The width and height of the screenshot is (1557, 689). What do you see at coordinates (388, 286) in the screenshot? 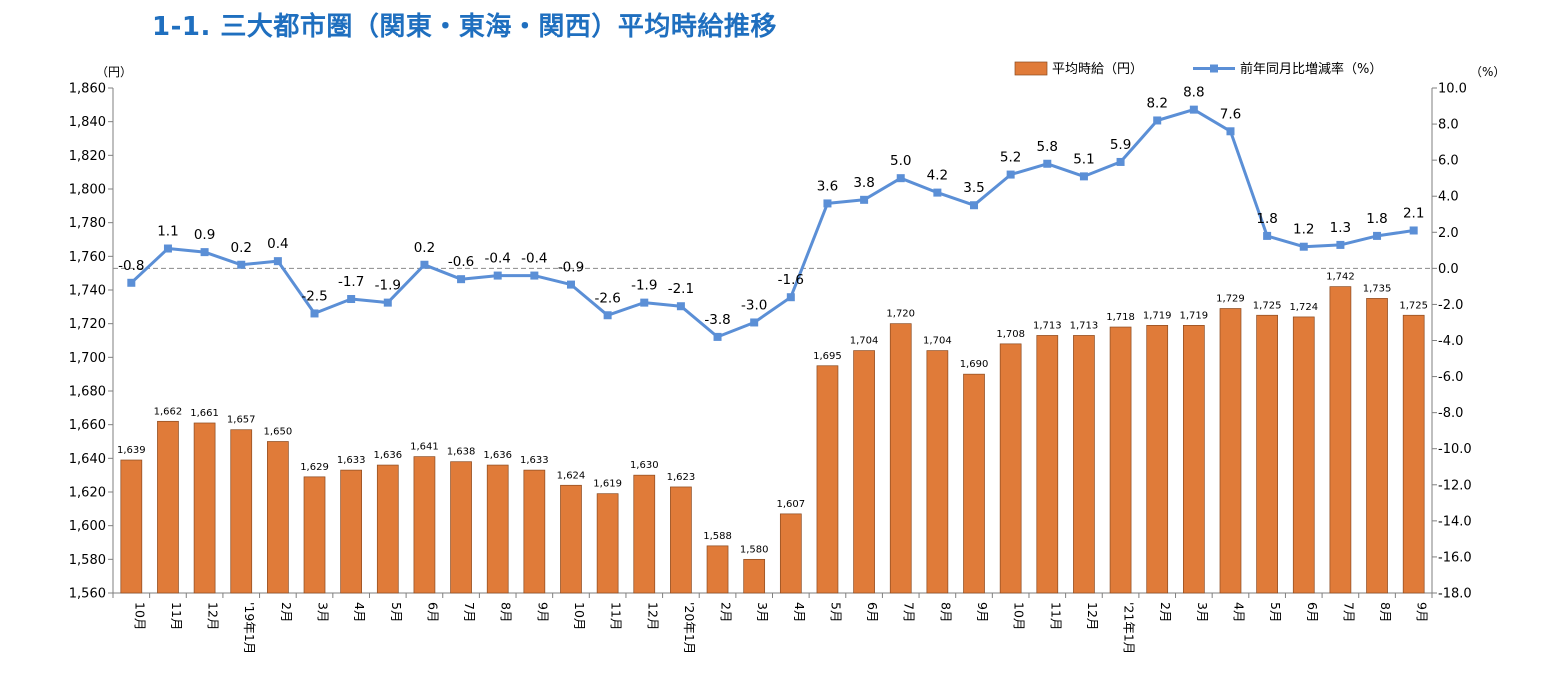
I see `line-data-label: -1.9` at bounding box center [388, 286].